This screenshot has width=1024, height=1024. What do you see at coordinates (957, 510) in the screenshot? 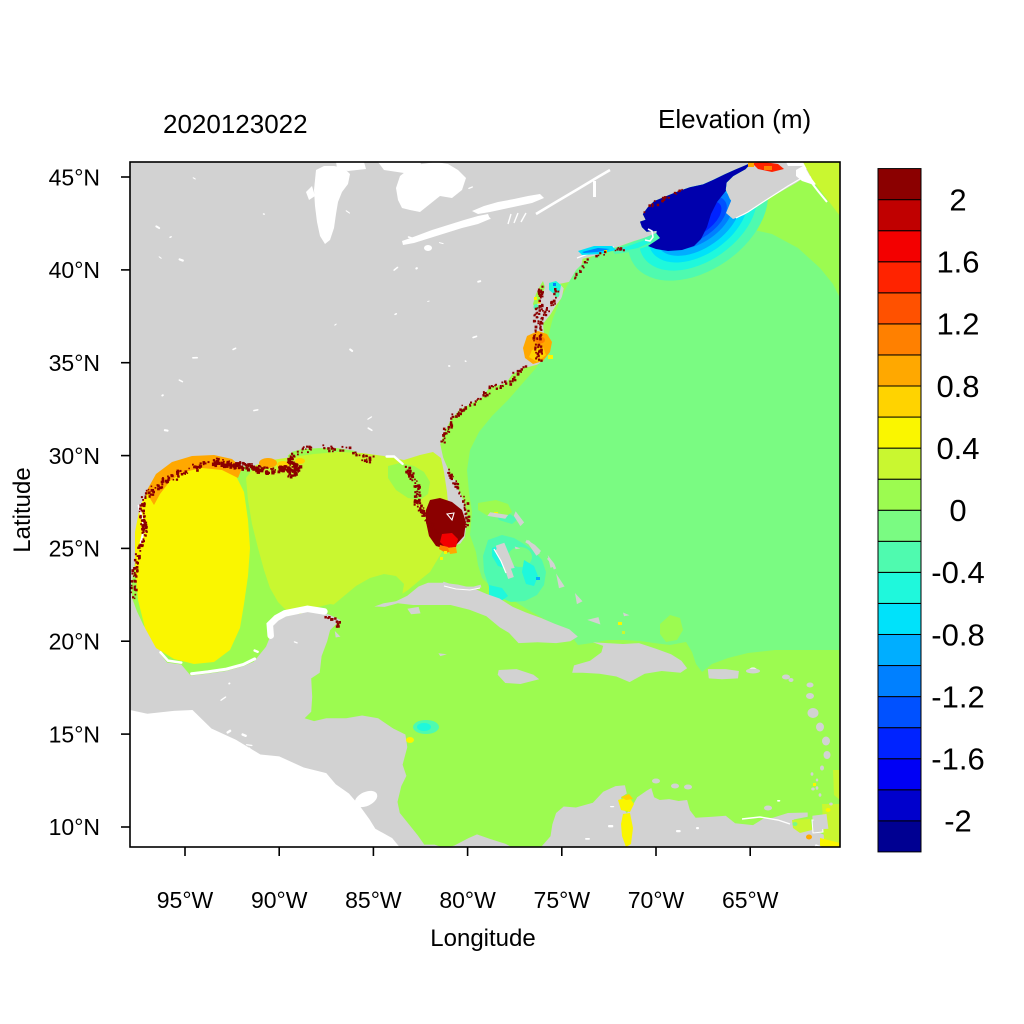
I see `svg-text: 0` at bounding box center [957, 510].